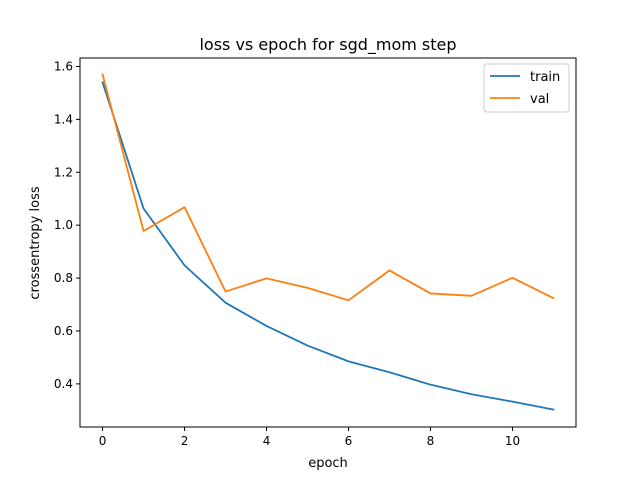 The height and width of the screenshot is (480, 640). I want to click on y-tick-label: 1.0, so click(63, 225).